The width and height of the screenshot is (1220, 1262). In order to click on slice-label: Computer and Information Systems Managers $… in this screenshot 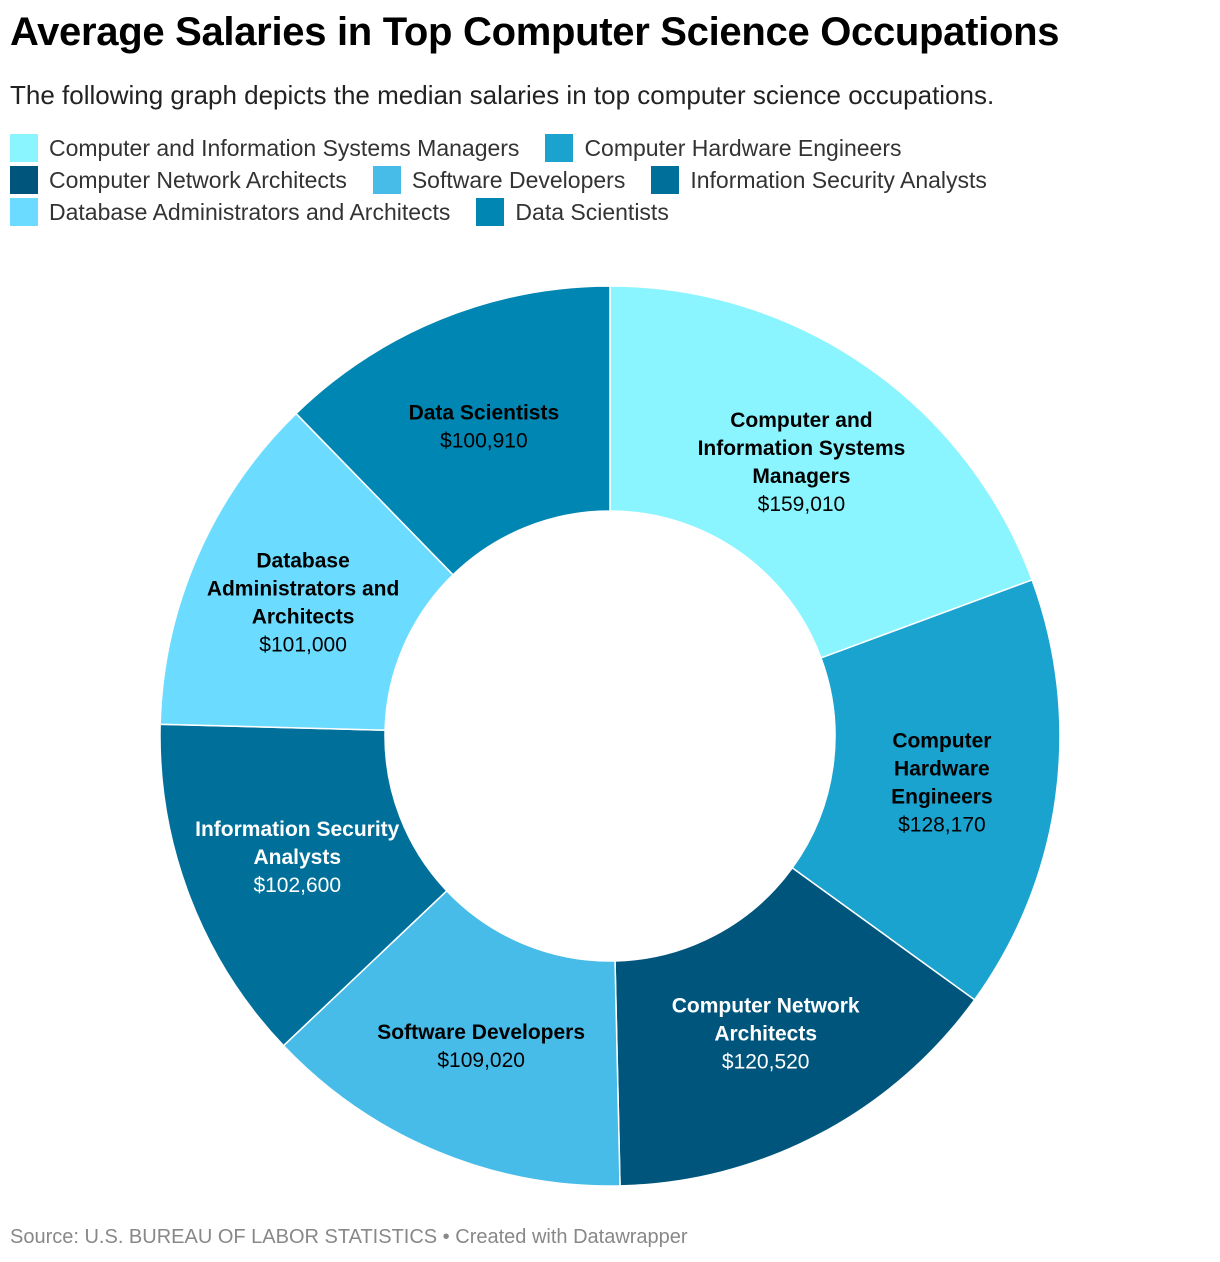, I will do `click(802, 462)`.